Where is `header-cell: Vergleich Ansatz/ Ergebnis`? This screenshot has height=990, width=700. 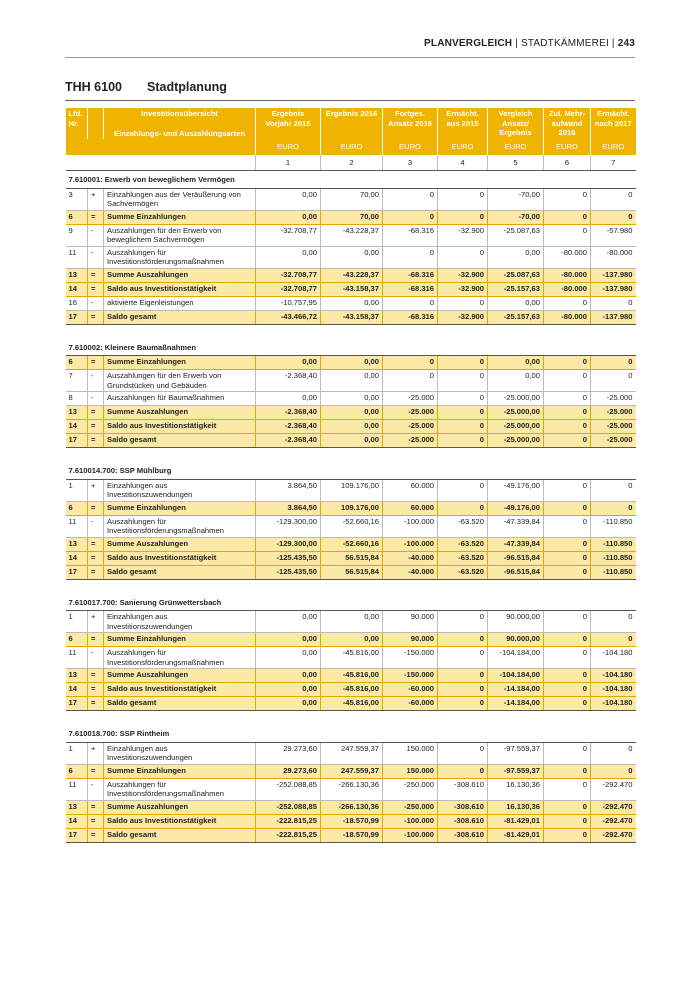 header-cell: Vergleich Ansatz/ Ergebnis is located at coordinates (515, 123).